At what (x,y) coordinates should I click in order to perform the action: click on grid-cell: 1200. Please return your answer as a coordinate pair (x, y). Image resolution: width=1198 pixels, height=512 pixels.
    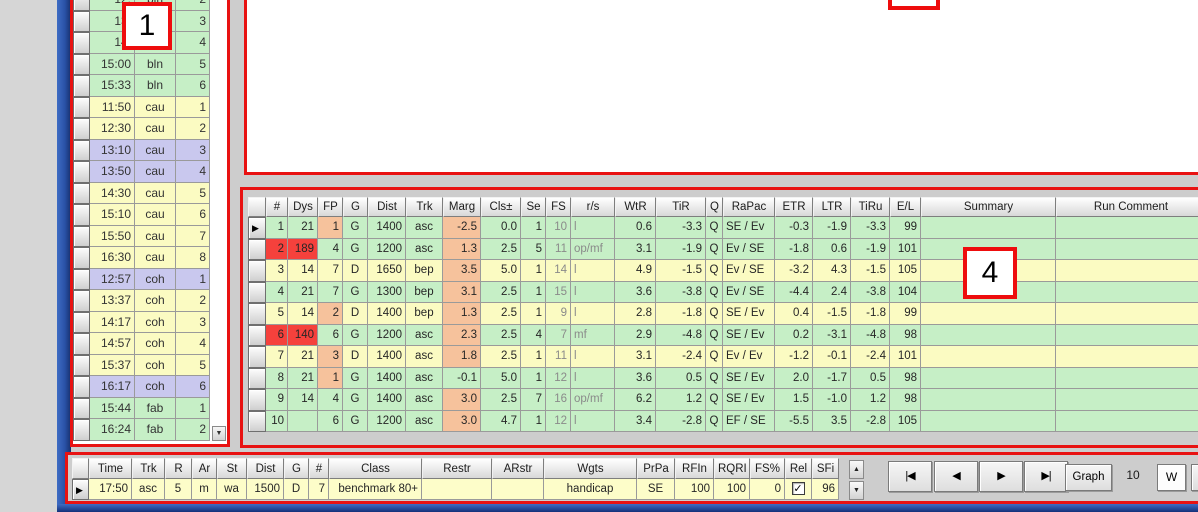
    Looking at the image, I should click on (387, 421).